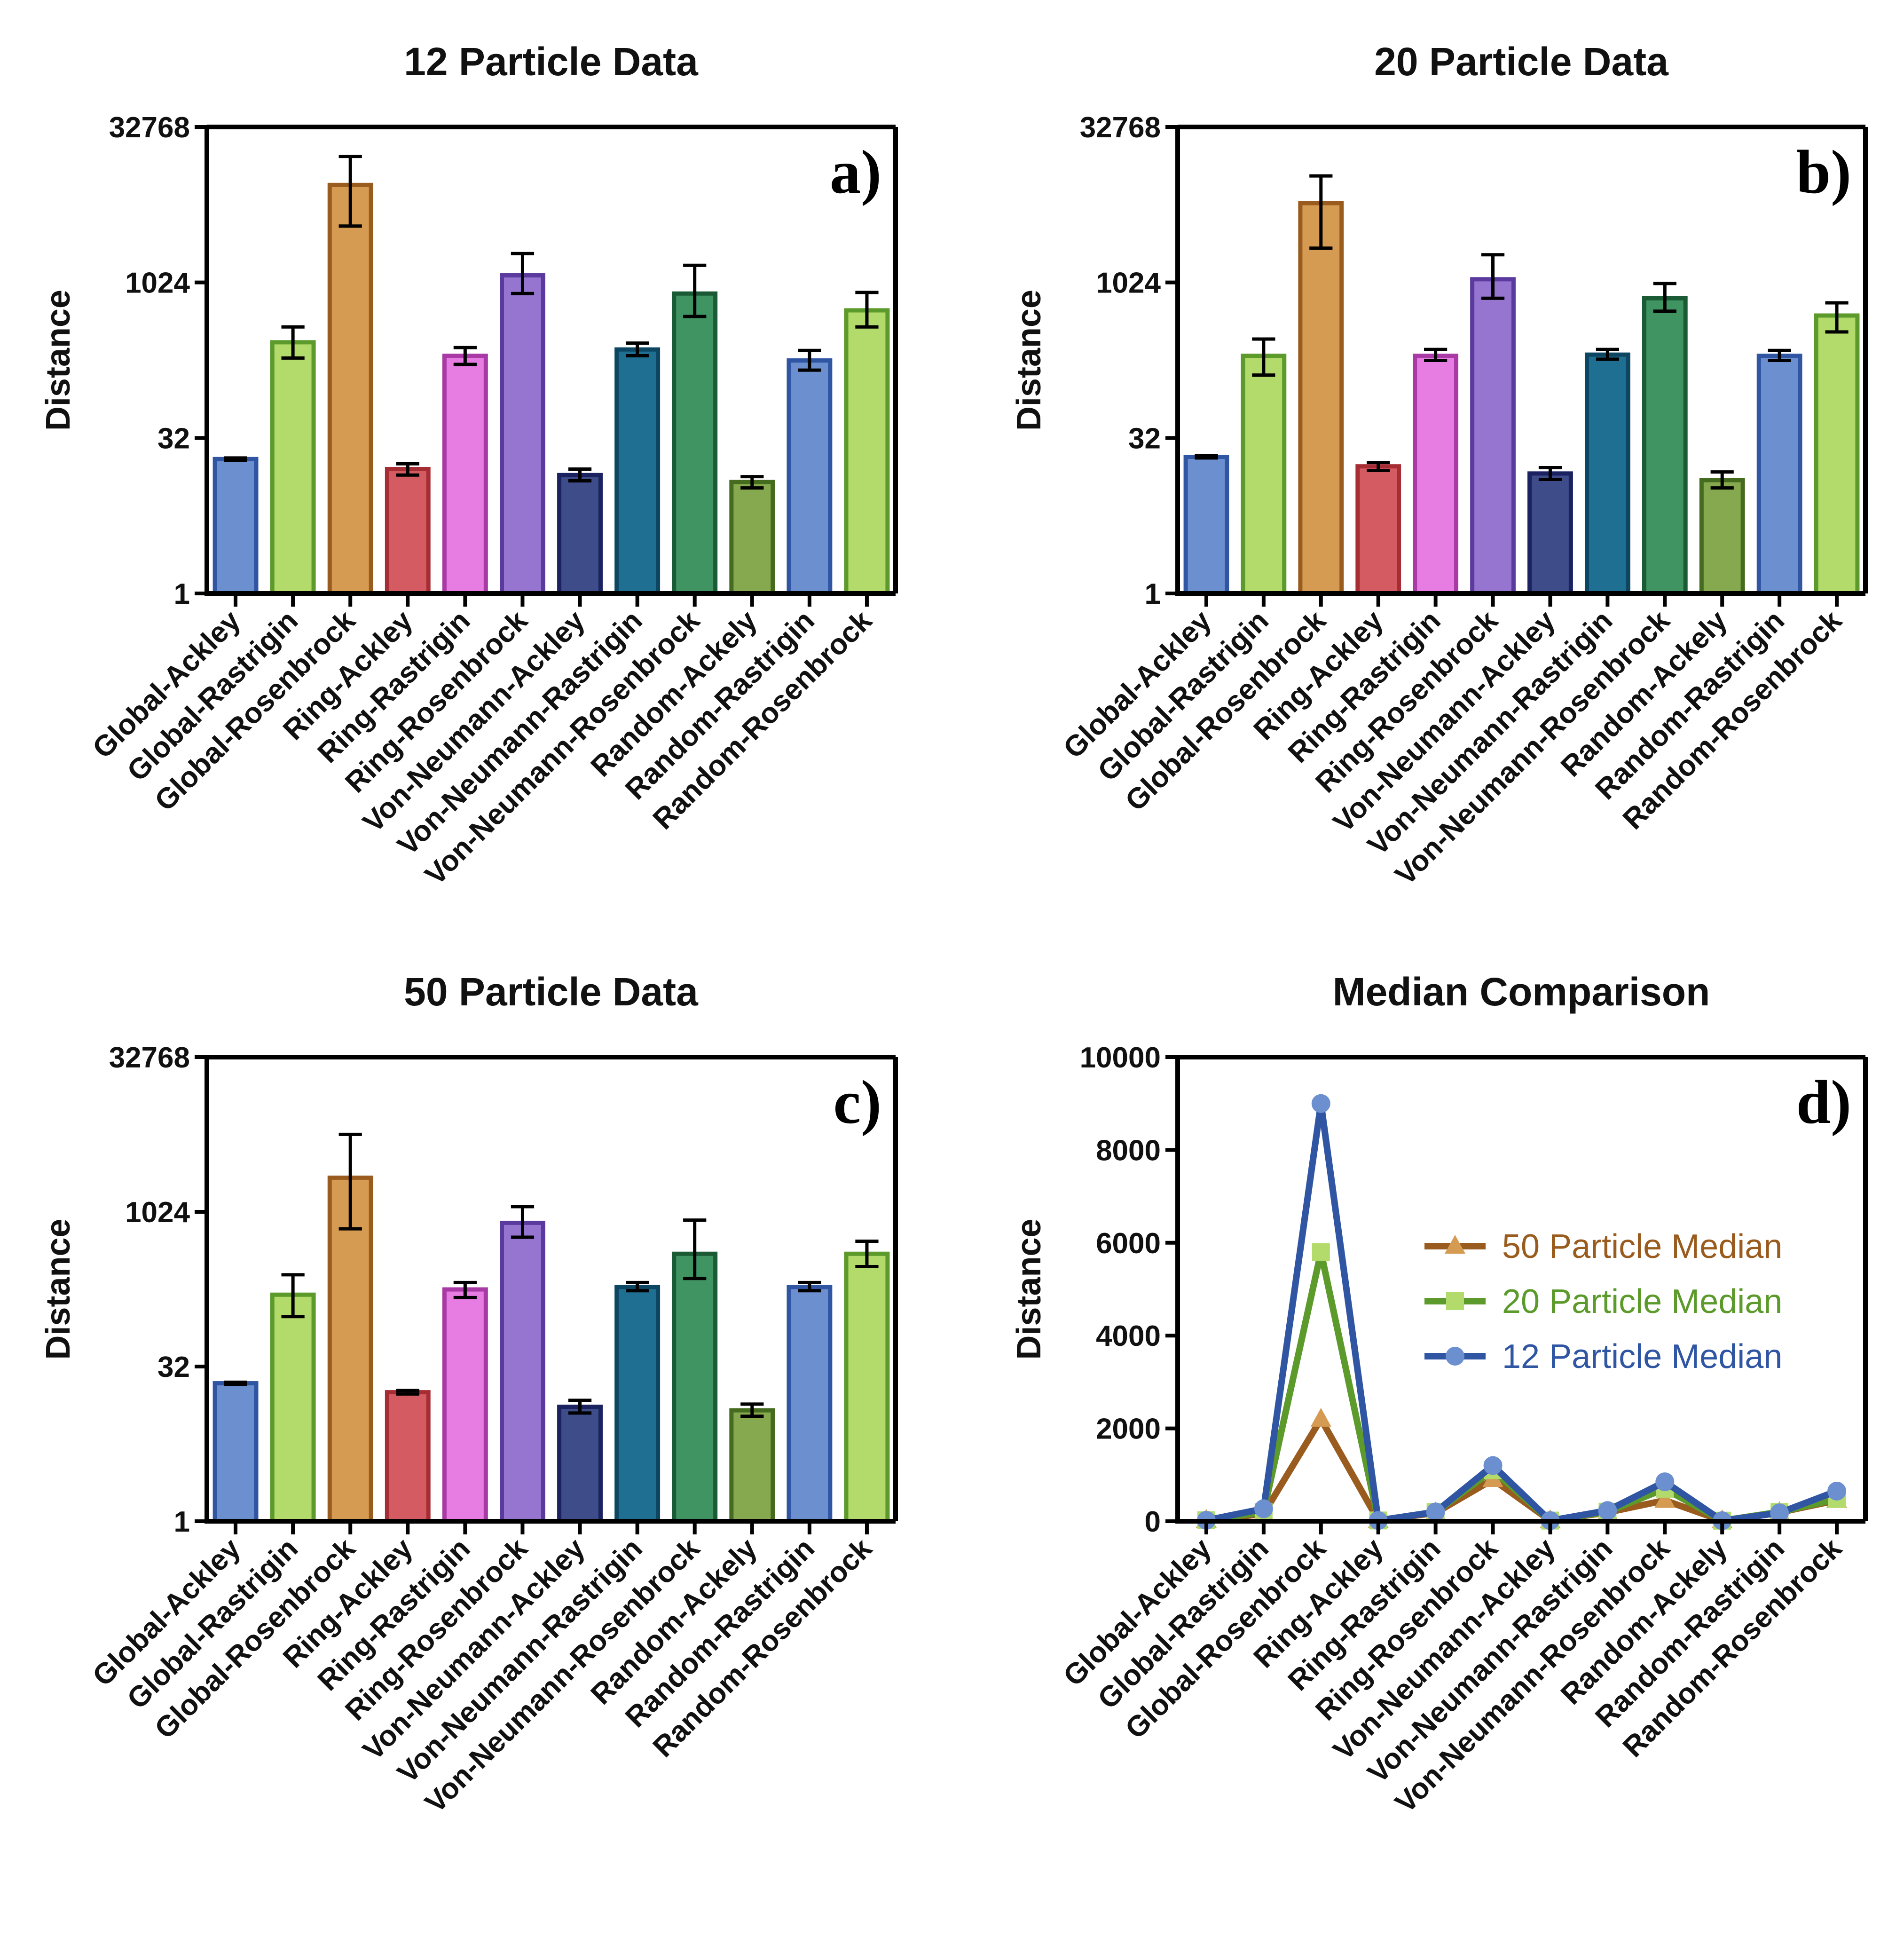 Image resolution: width=1904 pixels, height=1936 pixels. I want to click on chart-title: 20 Particle Data, so click(1521, 62).